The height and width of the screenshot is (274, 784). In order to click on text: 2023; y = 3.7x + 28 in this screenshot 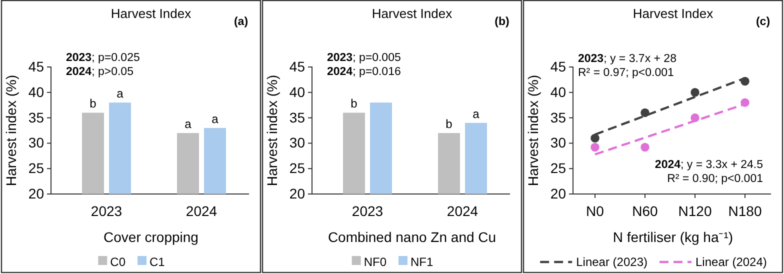, I will do `click(627, 59)`.